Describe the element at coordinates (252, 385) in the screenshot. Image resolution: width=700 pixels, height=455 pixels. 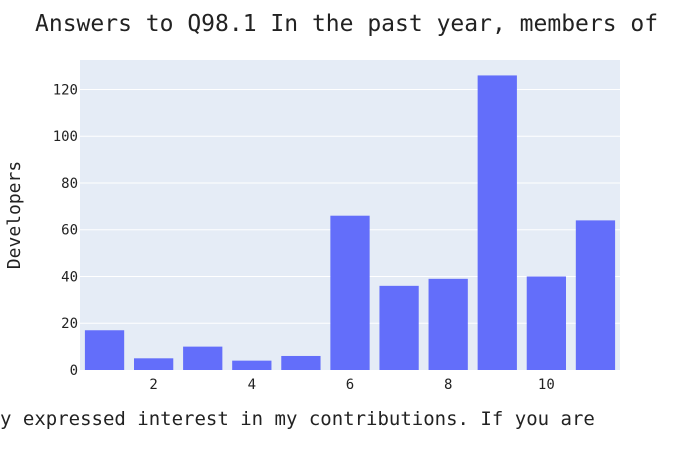
I see `x-tick-label: 4` at that location.